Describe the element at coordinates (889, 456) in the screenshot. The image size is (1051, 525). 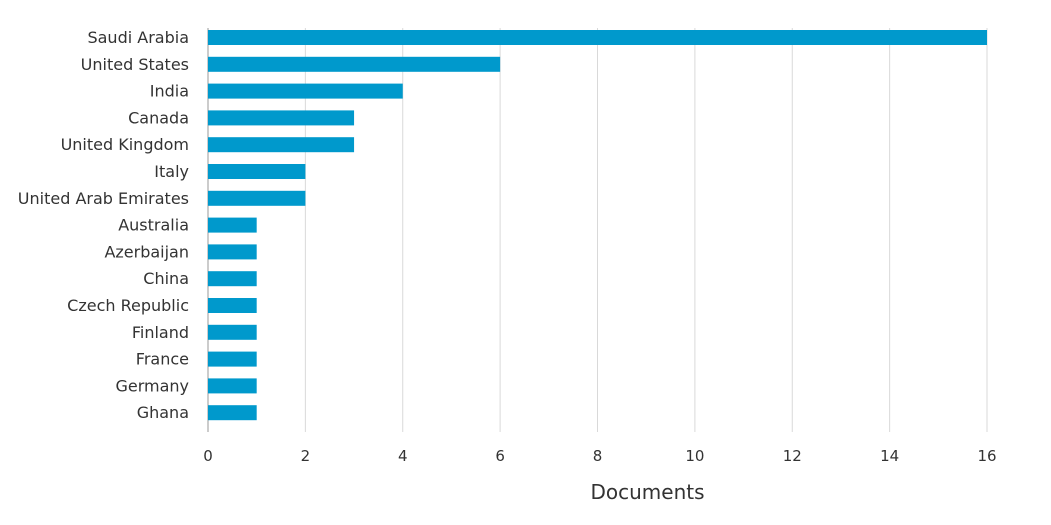
I see `x-tick-label: 14` at that location.